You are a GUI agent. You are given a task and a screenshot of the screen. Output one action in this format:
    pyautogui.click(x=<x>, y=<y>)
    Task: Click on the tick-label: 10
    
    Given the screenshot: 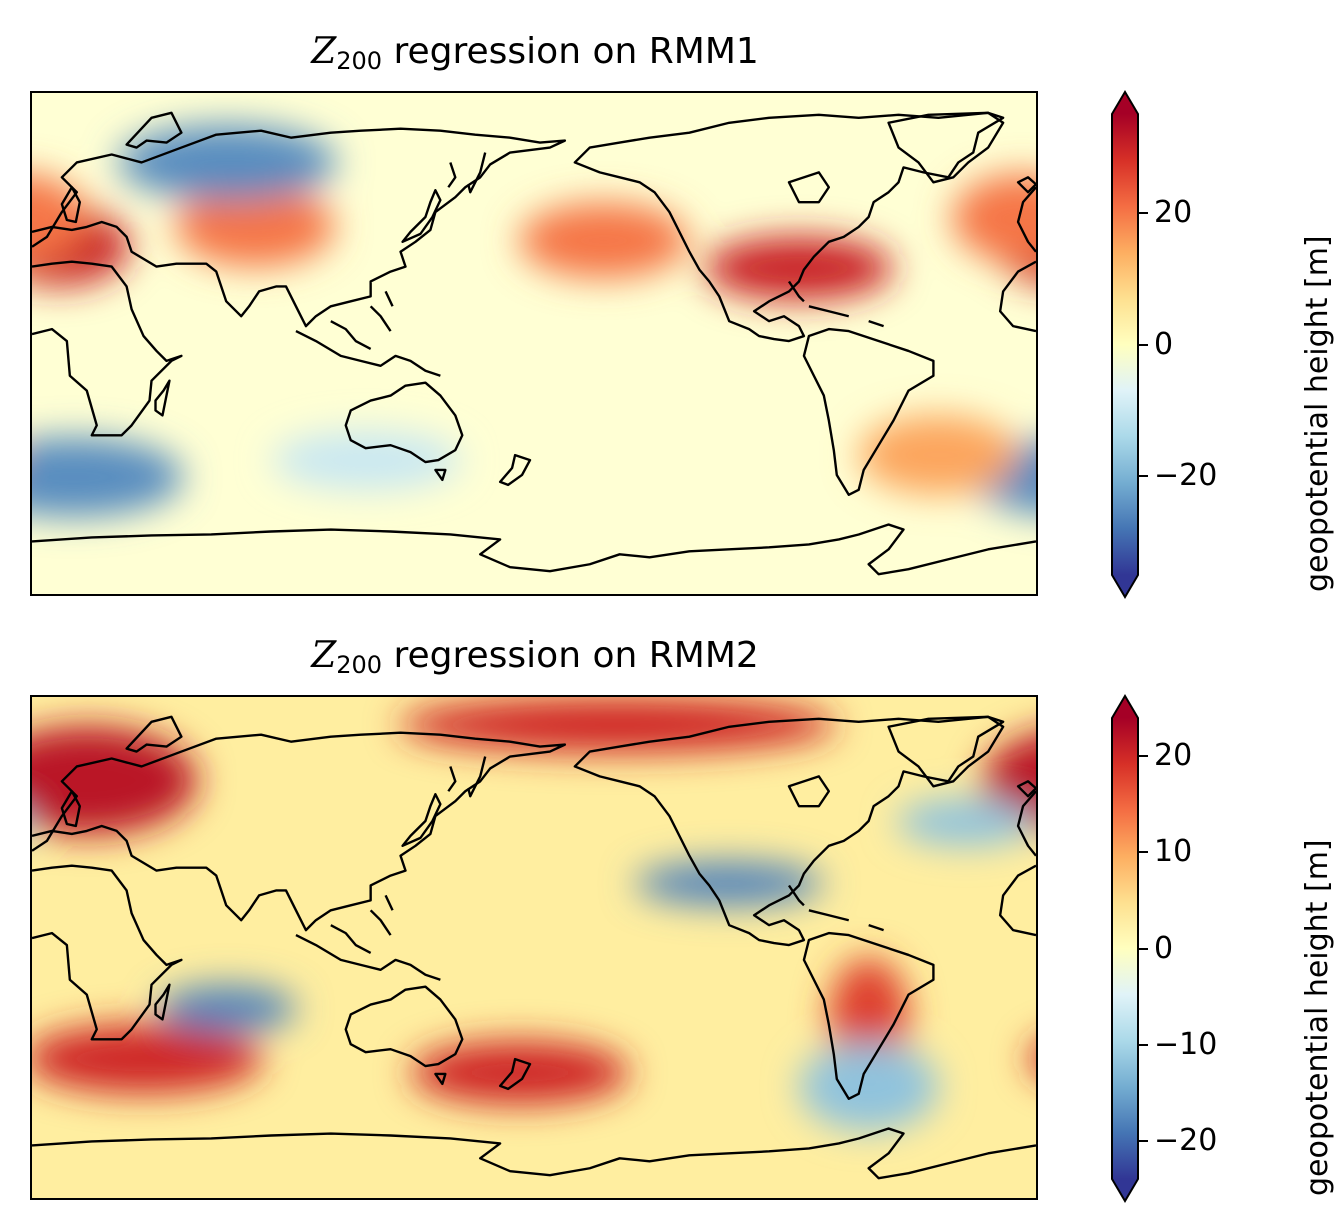 What is the action you would take?
    pyautogui.click(x=1173, y=852)
    